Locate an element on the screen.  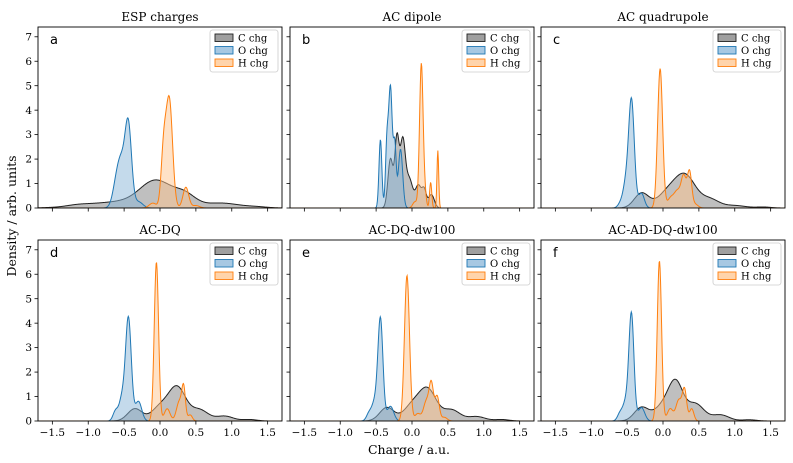
panel-letter: f is located at coordinates (555, 253).